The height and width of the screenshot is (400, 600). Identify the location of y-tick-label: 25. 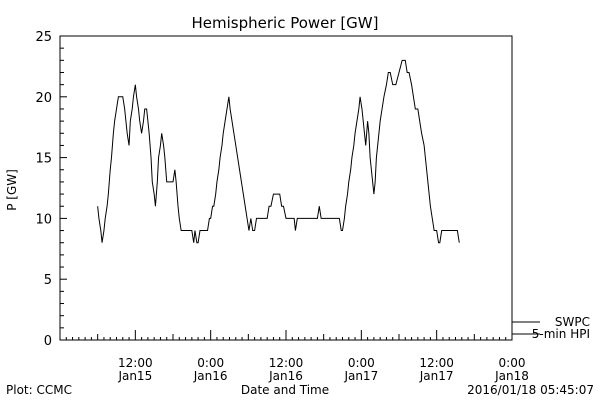
(43, 37).